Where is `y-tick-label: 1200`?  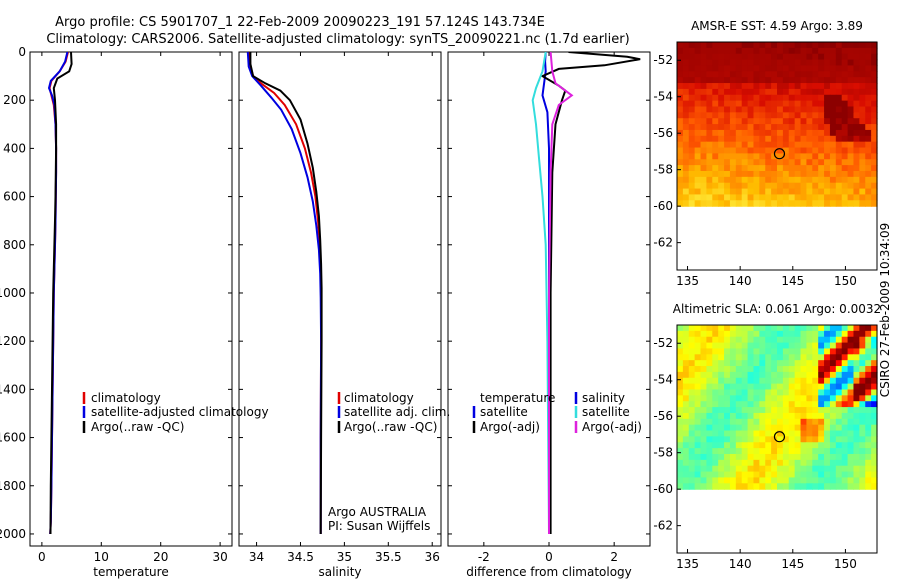 y-tick-label: 1200 is located at coordinates (13, 341).